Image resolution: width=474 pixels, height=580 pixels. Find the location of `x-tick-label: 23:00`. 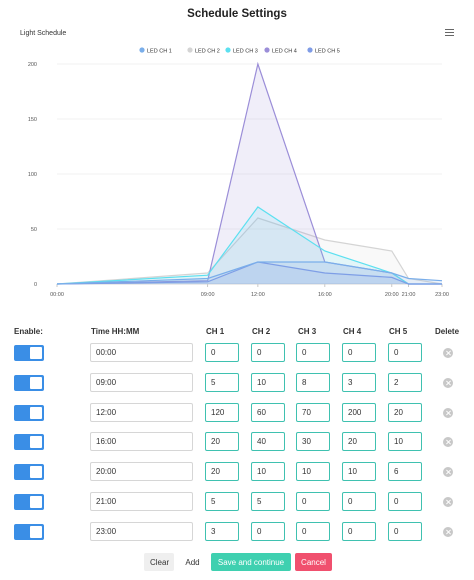

x-tick-label: 23:00 is located at coordinates (442, 295).